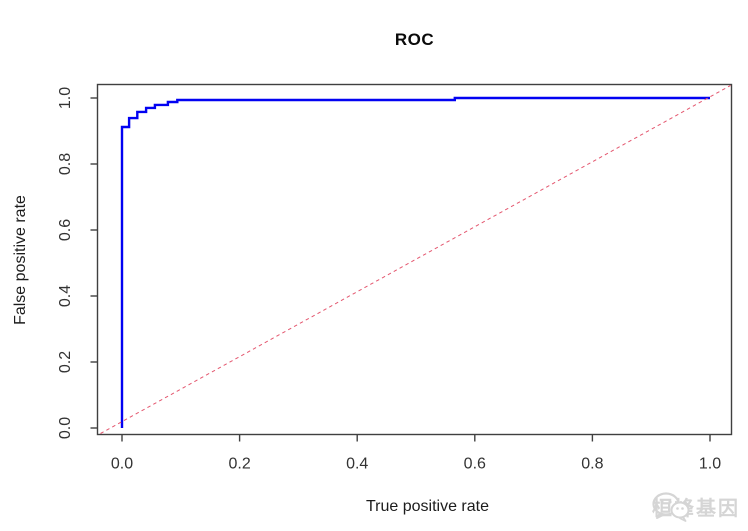 Image resolution: width=748 pixels, height=531 pixels. What do you see at coordinates (427, 506) in the screenshot?
I see `x-axis-label: True positive rate` at bounding box center [427, 506].